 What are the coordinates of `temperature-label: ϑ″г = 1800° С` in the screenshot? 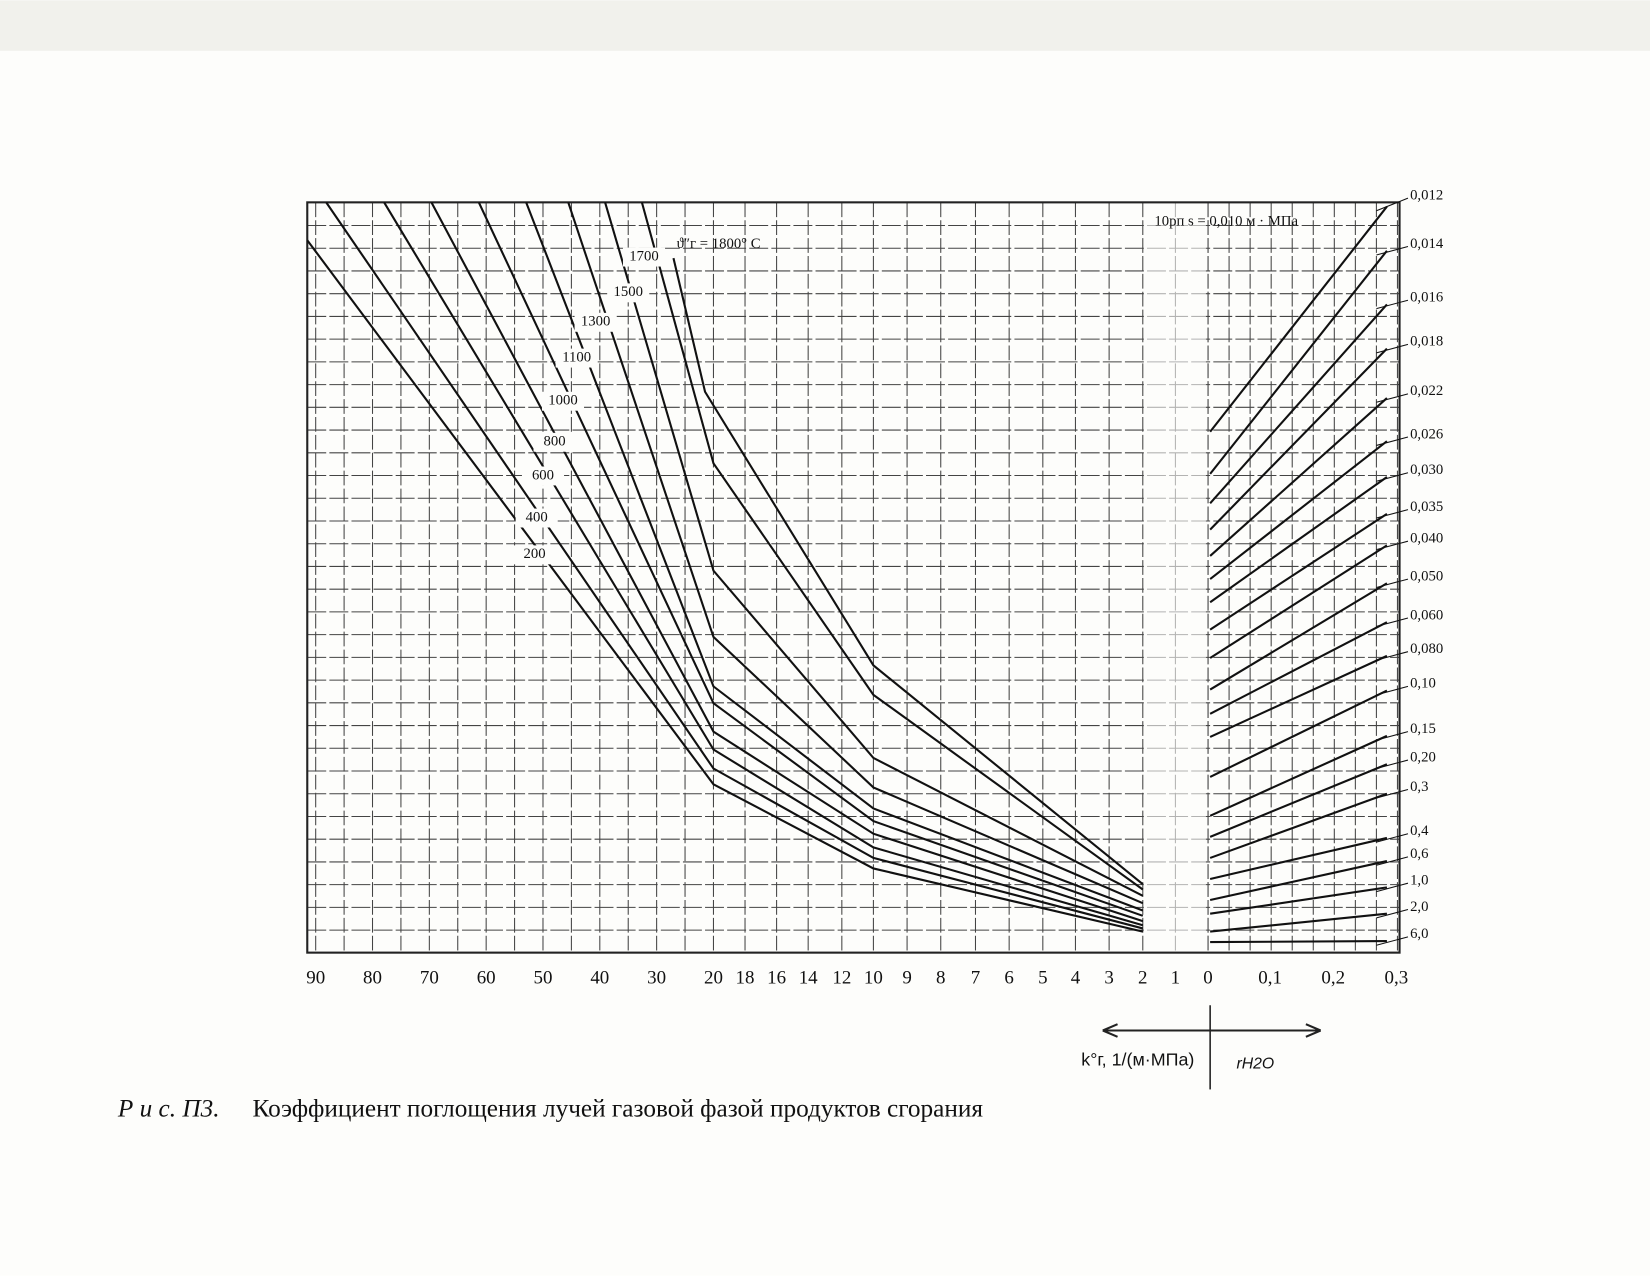 It's located at (719, 244).